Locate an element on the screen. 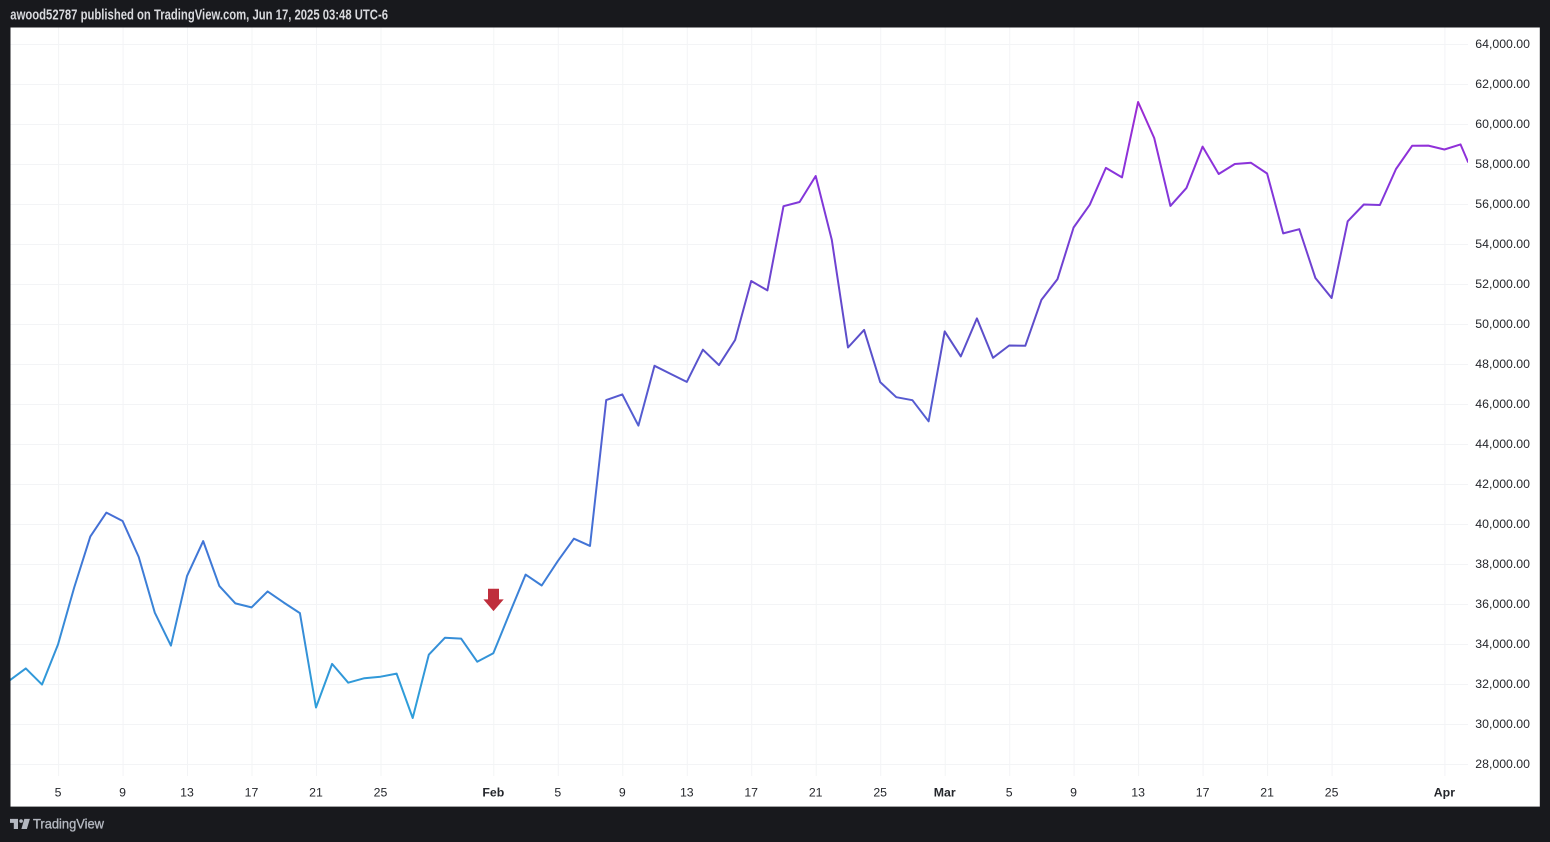  svg-text: 34,000.00 is located at coordinates (1502, 644).